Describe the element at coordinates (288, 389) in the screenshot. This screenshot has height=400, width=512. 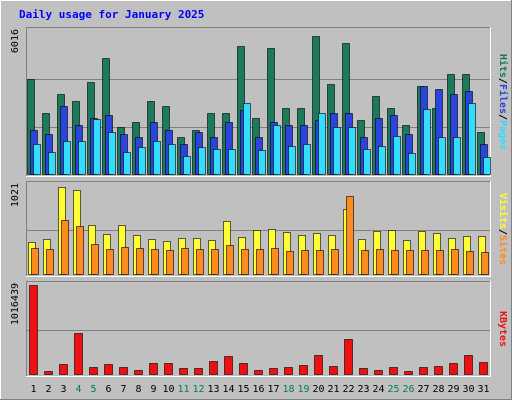
I see `x-tick-label-day-18: 18` at that location.